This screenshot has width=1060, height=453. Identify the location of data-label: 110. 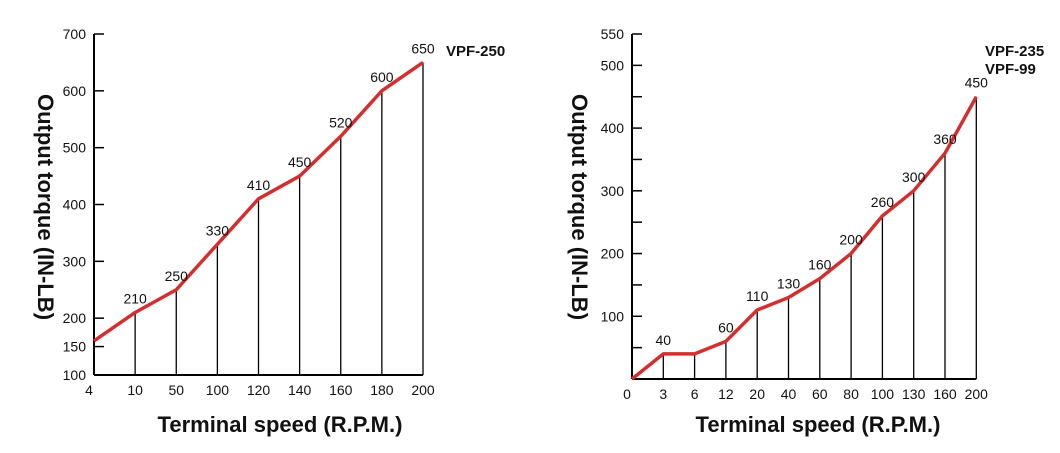
(757, 296).